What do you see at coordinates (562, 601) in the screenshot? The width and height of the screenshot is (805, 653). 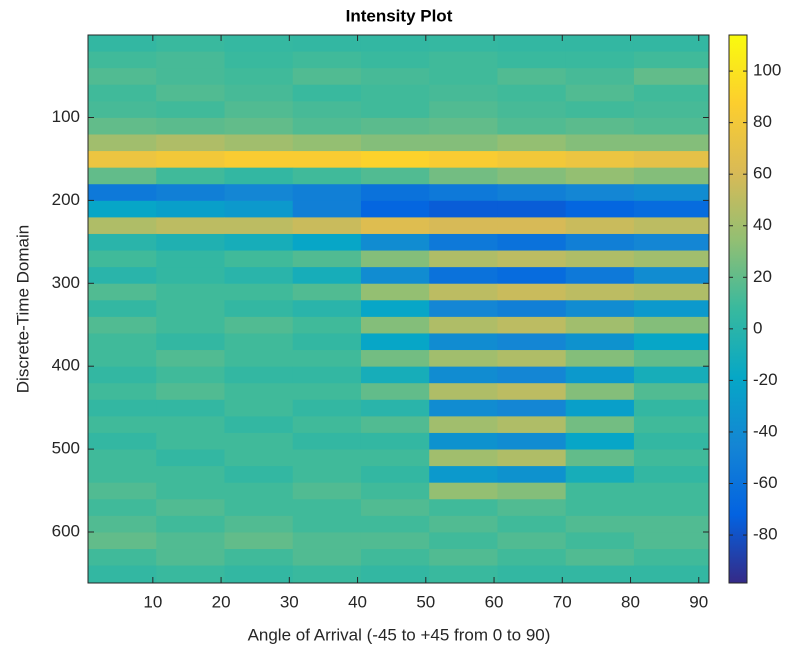 I see `x-tick-label: 70` at bounding box center [562, 601].